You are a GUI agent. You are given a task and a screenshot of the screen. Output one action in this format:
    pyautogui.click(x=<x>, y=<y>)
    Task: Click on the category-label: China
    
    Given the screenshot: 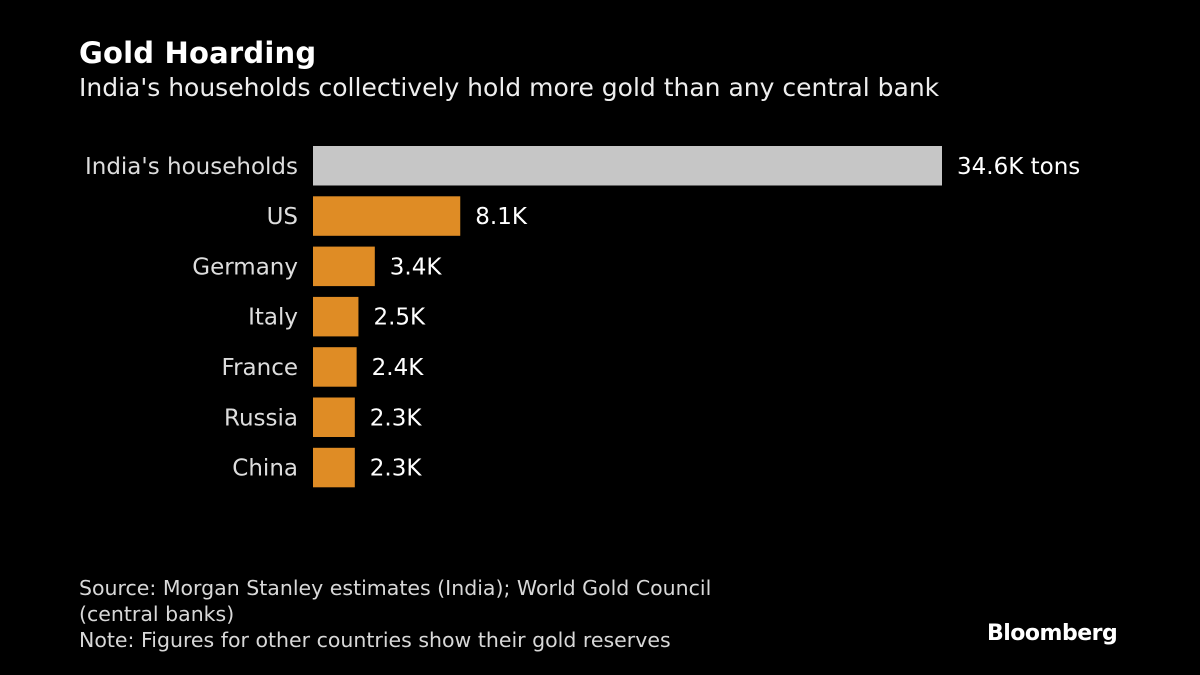 What is the action you would take?
    pyautogui.click(x=265, y=469)
    